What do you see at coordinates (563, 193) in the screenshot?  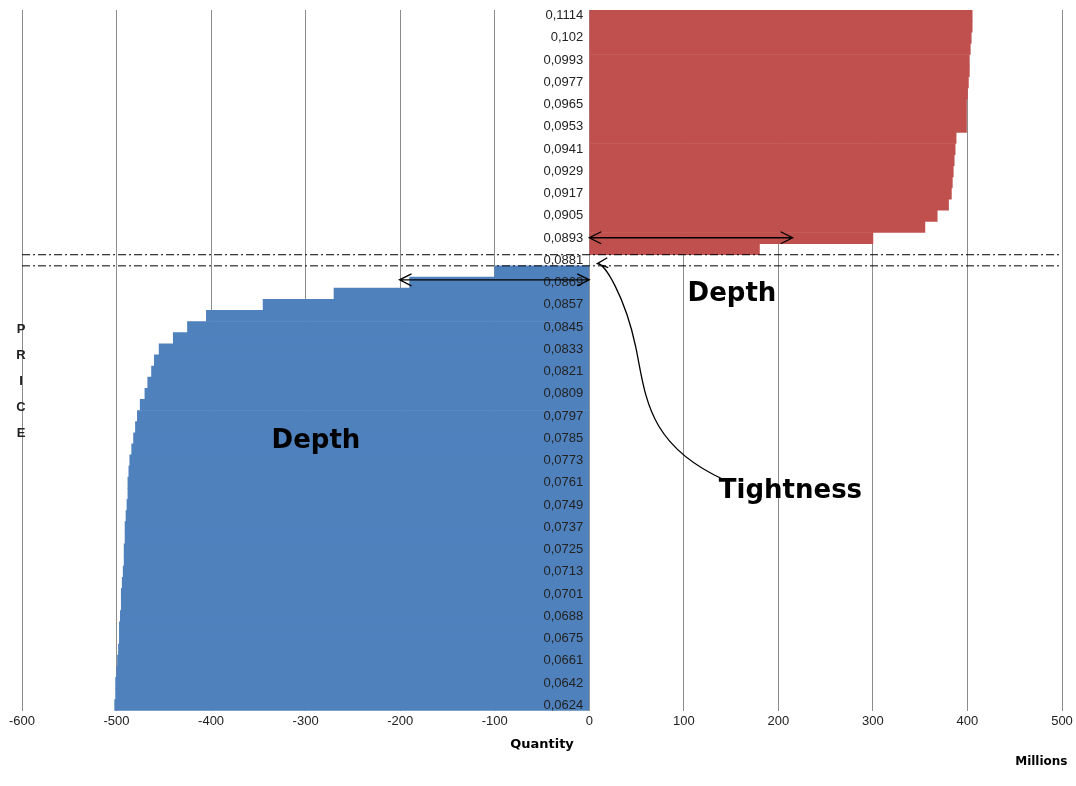 I see `y-tick-label: 0,0917` at bounding box center [563, 193].